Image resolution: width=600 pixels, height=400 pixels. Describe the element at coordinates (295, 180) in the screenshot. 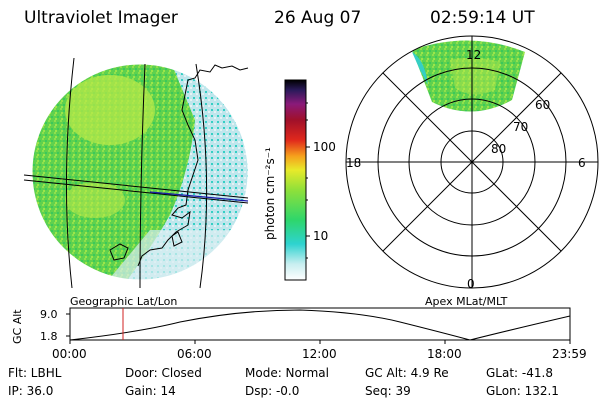

I see `colorbar` at that location.